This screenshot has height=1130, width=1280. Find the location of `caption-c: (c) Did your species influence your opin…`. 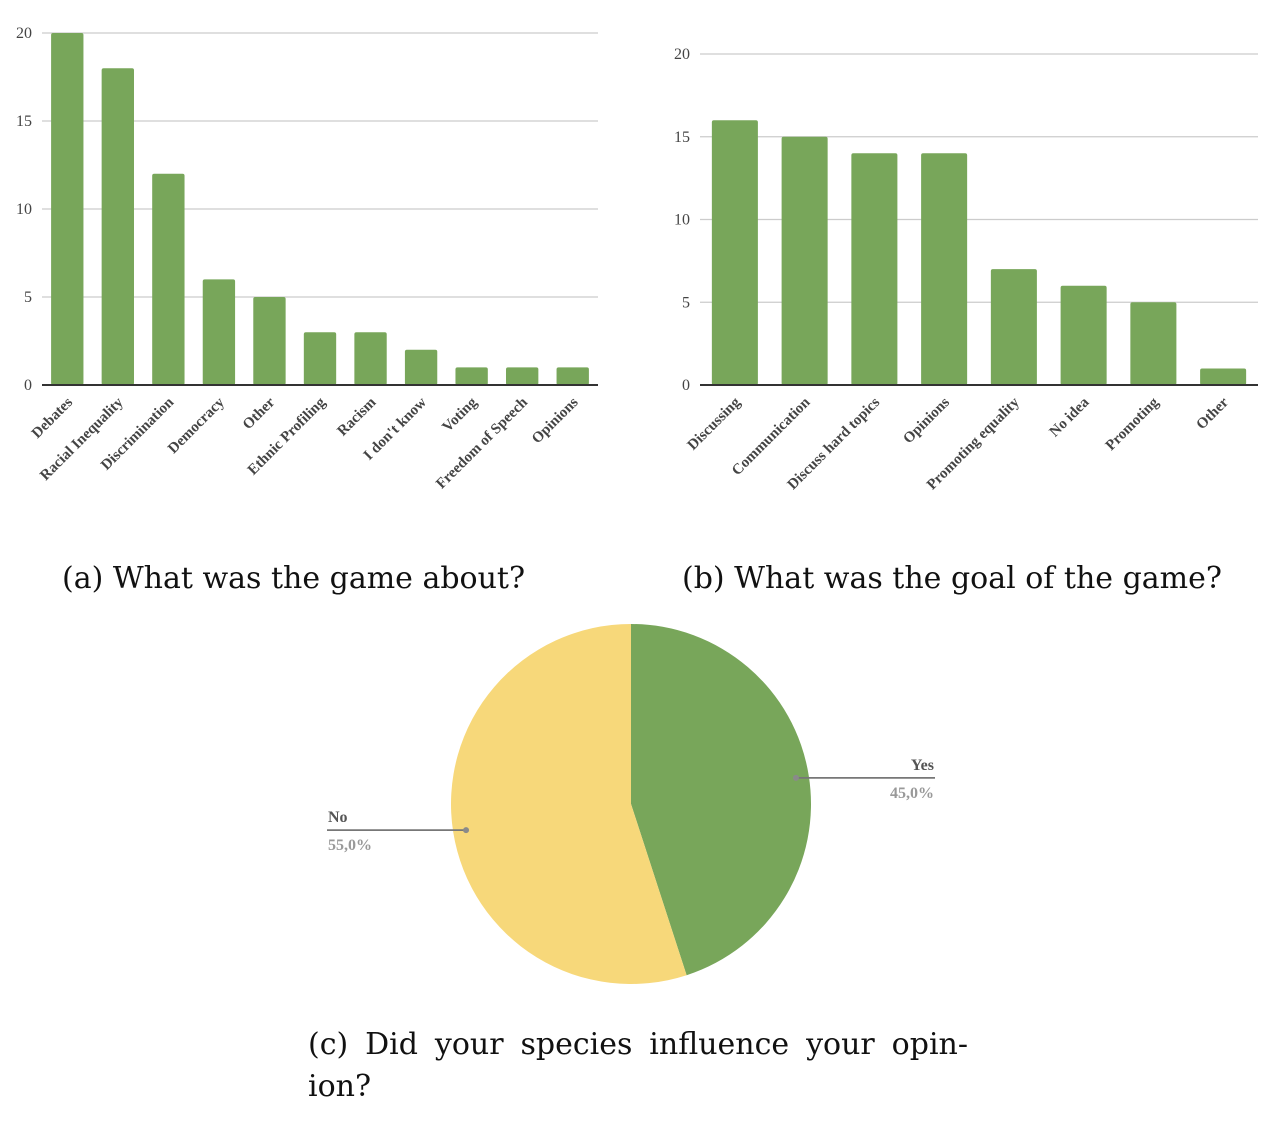

caption-c: (c) Did your species influence your opin… is located at coordinates (638, 1065).